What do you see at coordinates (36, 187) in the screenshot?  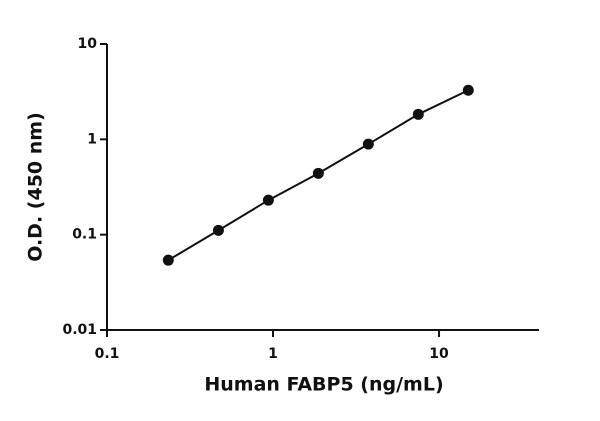 I see `y-axis-label: O.D. (450 nm)` at bounding box center [36, 187].